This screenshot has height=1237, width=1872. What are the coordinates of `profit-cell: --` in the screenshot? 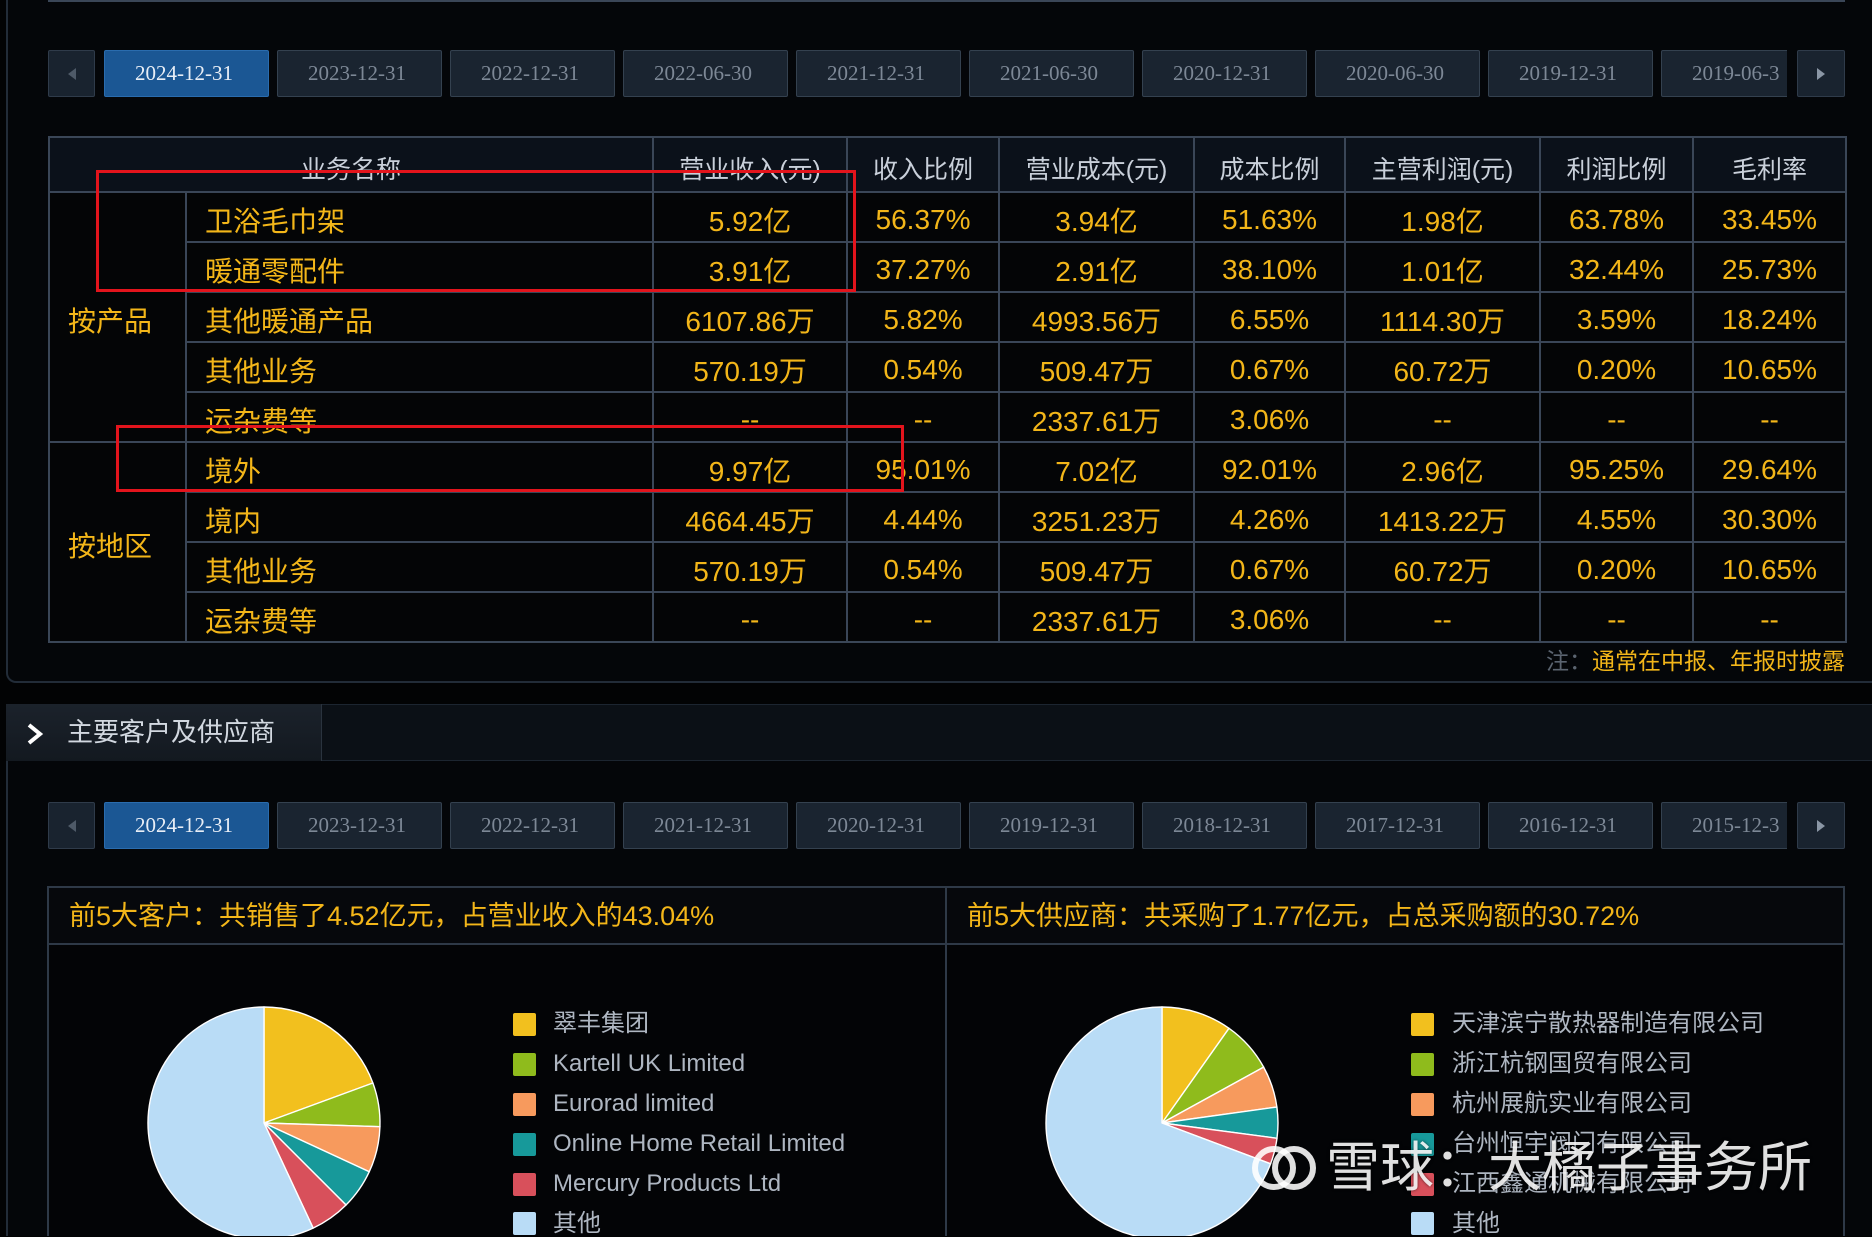 It's located at (1443, 617).